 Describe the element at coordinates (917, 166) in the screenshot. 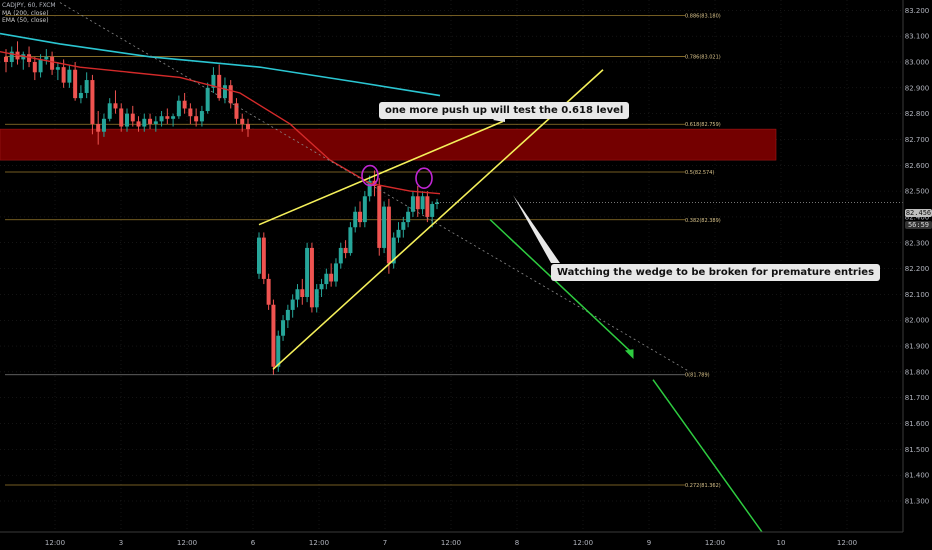

I see `price-tick-label: 82.600` at that location.